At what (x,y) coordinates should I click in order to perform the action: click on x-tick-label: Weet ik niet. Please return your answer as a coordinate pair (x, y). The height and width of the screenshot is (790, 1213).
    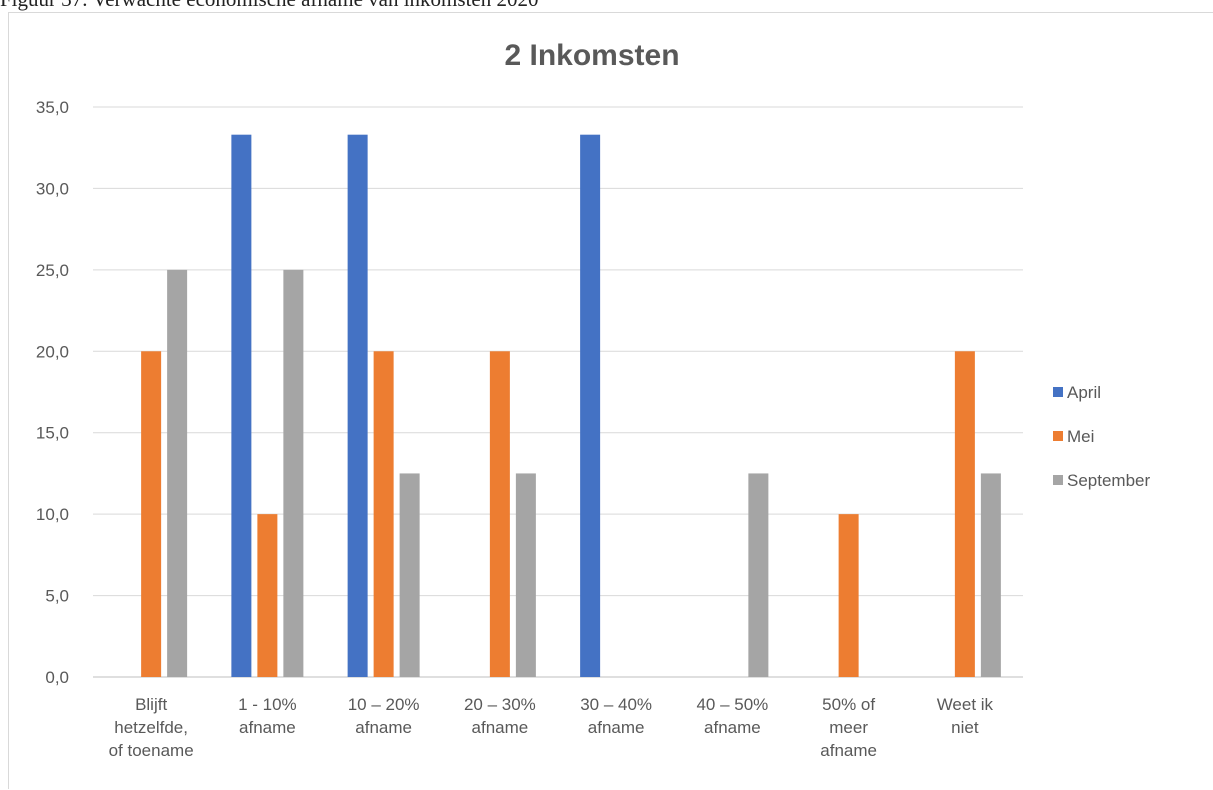
    Looking at the image, I should click on (965, 716).